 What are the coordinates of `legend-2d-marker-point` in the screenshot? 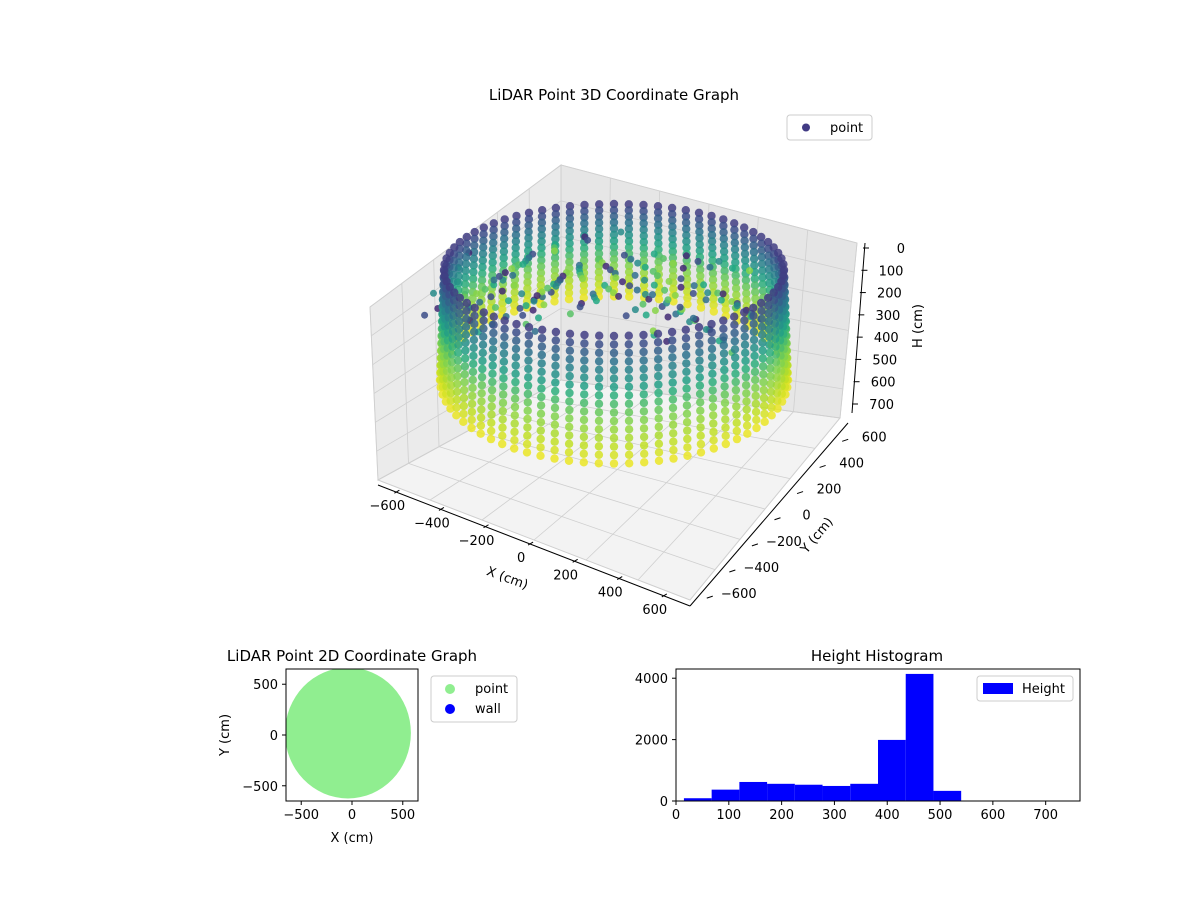 It's located at (450, 689).